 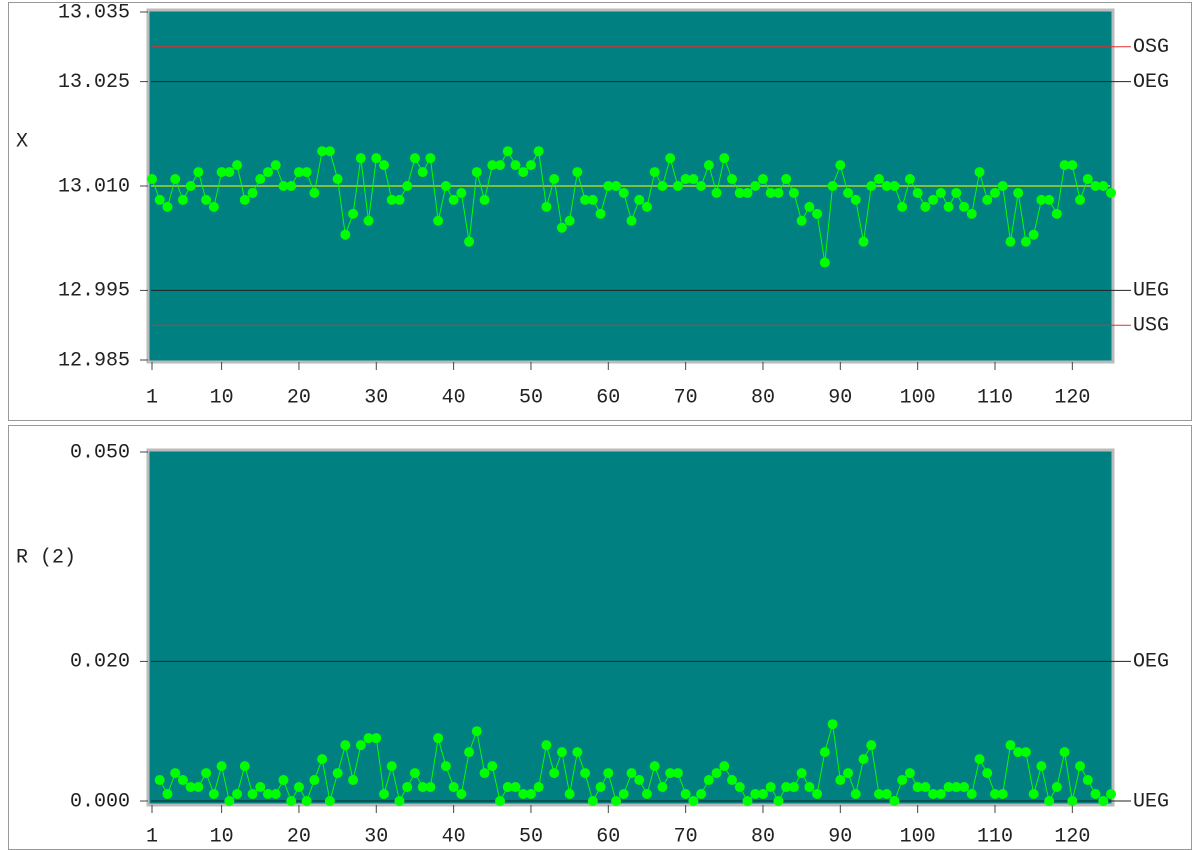 I want to click on x-tick-label: 60, so click(x=608, y=397).